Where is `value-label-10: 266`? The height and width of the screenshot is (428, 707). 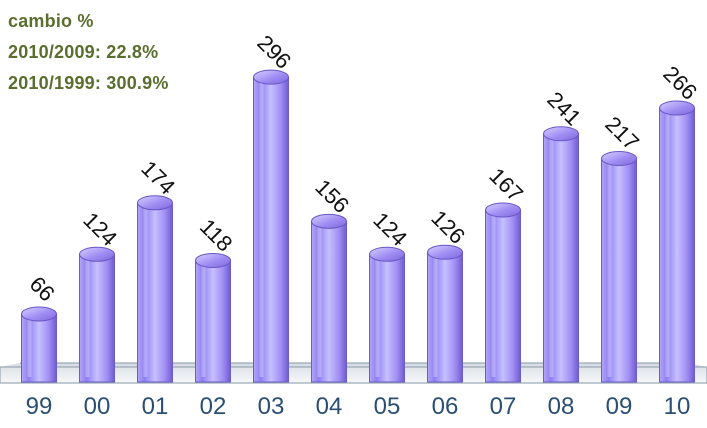 value-label-10: 266 is located at coordinates (680, 83).